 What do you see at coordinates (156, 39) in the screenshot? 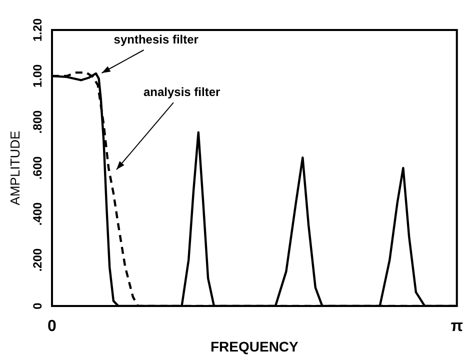
I see `annotation: synthesis filter` at bounding box center [156, 39].